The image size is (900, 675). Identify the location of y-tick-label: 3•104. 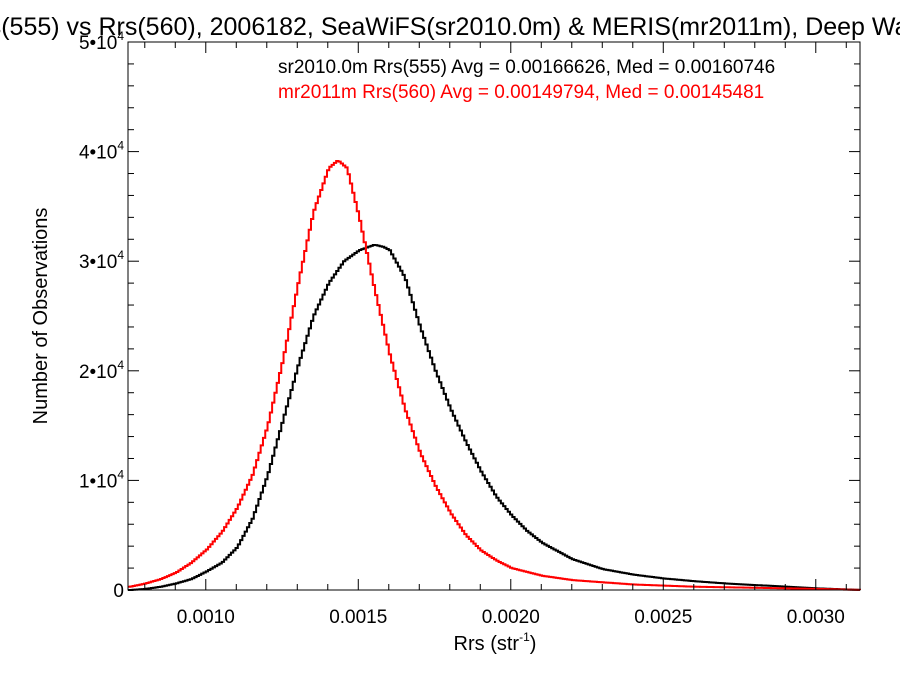
(101, 260).